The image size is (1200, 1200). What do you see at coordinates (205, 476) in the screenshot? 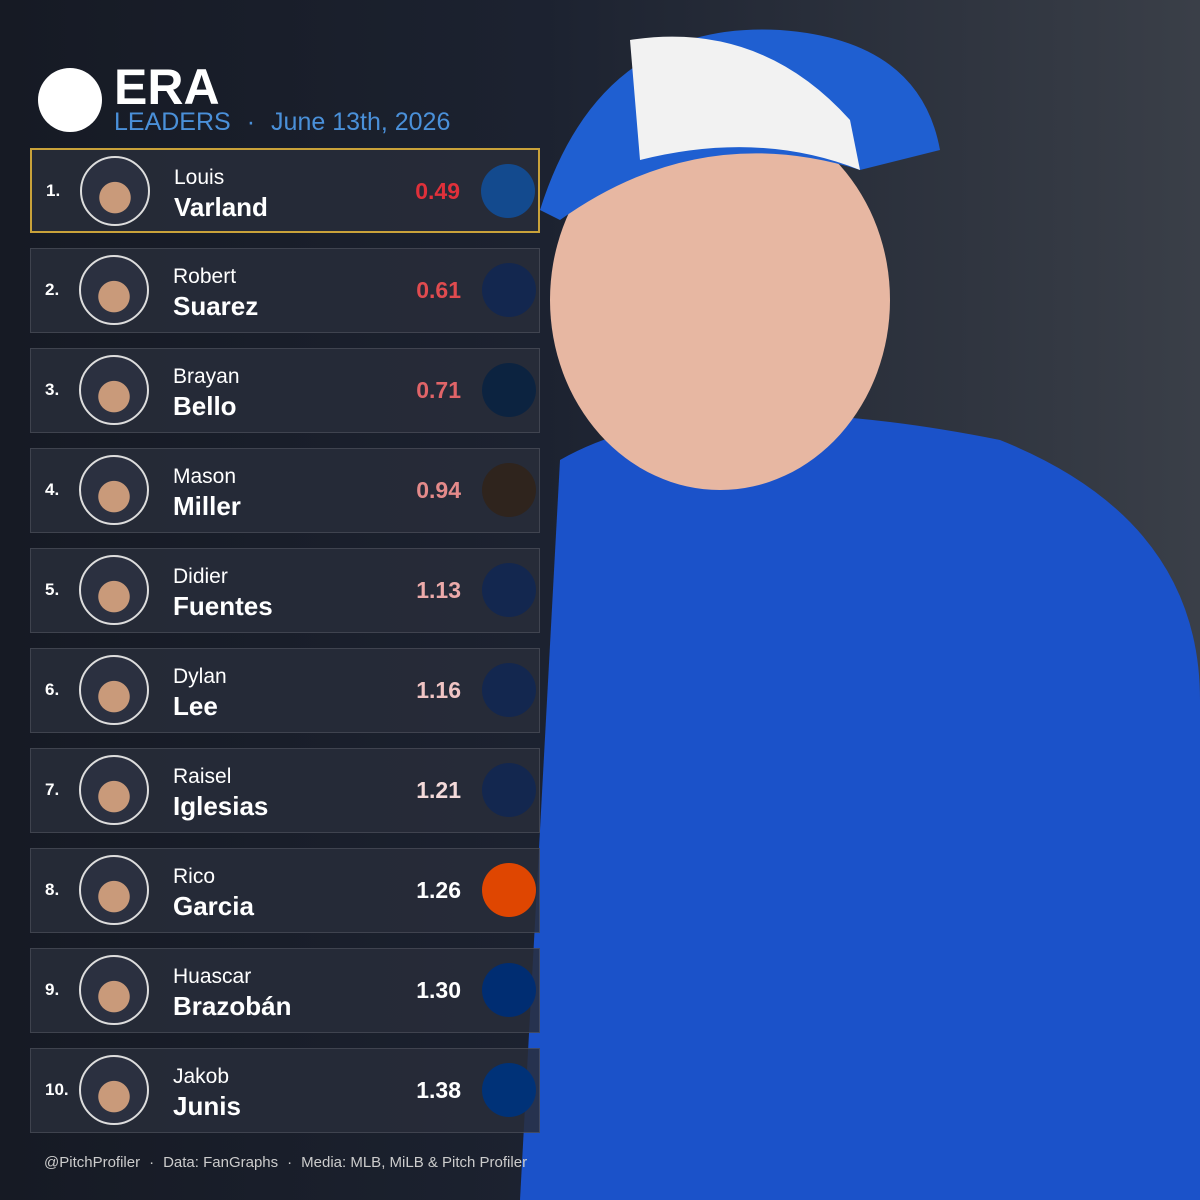
I see `first-name: Mason` at bounding box center [205, 476].